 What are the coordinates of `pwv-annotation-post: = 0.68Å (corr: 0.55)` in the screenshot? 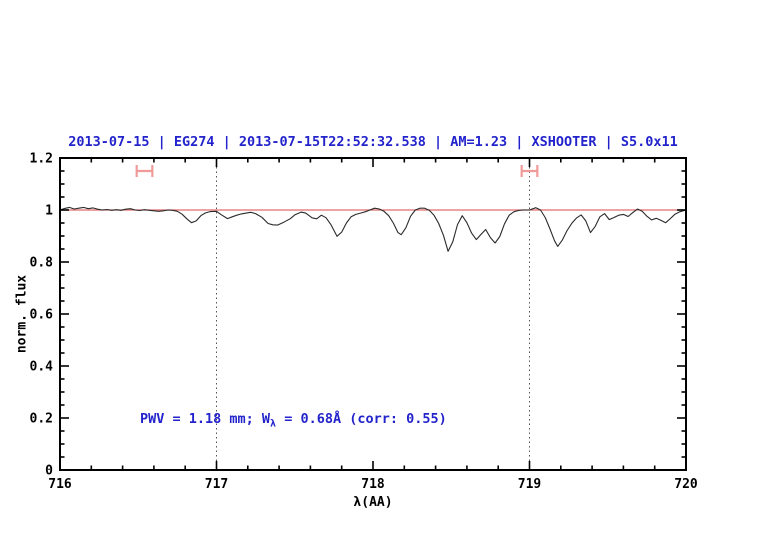 It's located at (361, 419).